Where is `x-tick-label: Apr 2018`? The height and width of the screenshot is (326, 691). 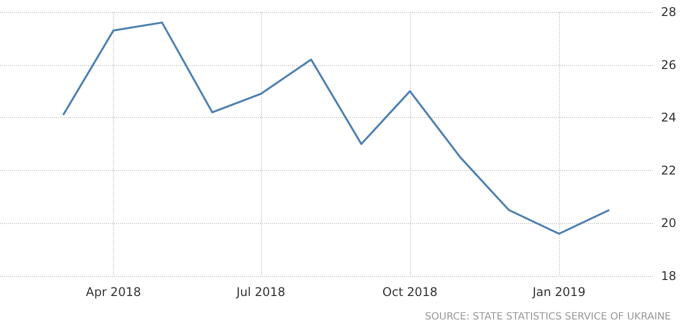 x-tick-label: Apr 2018 is located at coordinates (113, 292).